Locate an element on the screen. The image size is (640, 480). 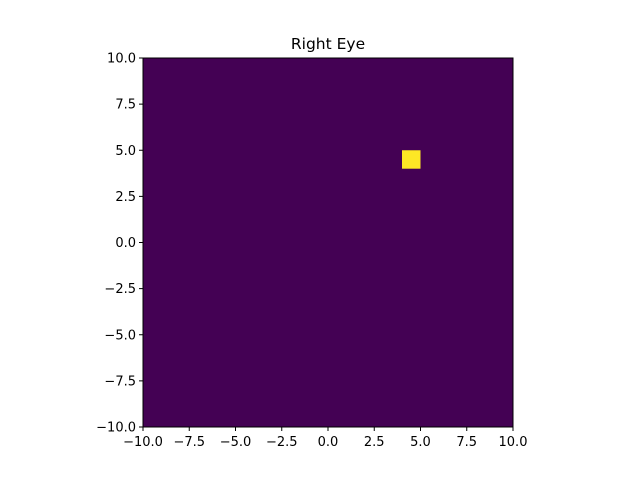
y-tick-label: −10.0 is located at coordinates (116, 428).